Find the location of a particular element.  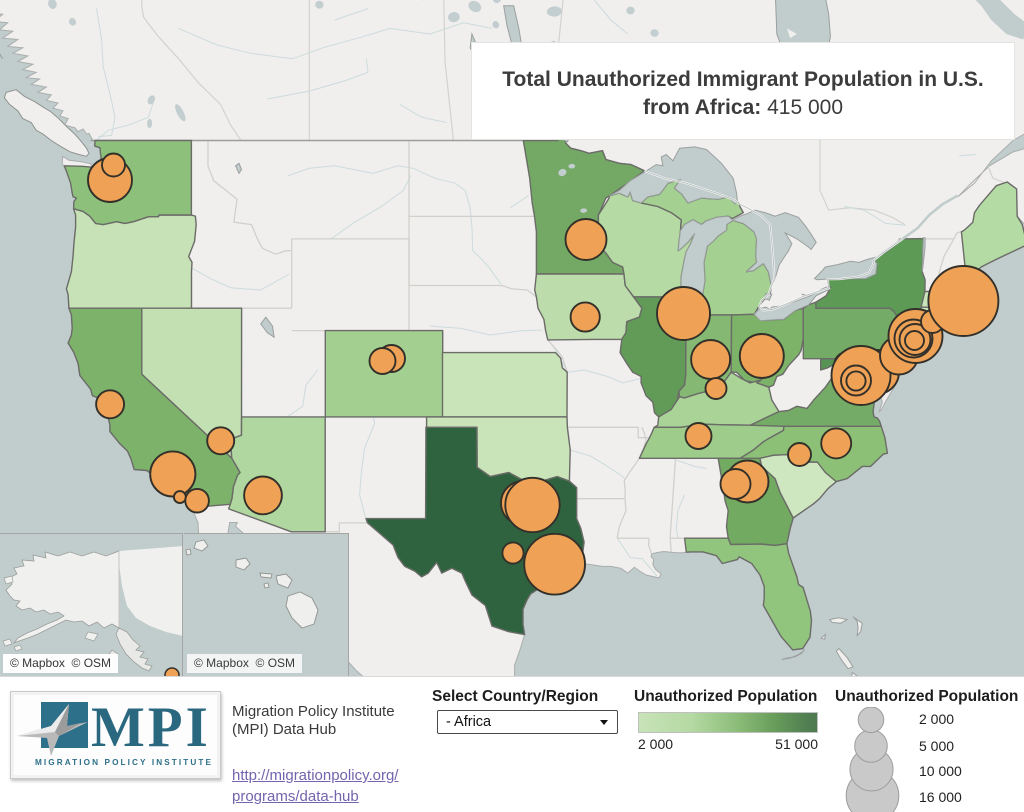

svg-text: MIGRATION POLICY INSTITUTE is located at coordinates (124, 762).